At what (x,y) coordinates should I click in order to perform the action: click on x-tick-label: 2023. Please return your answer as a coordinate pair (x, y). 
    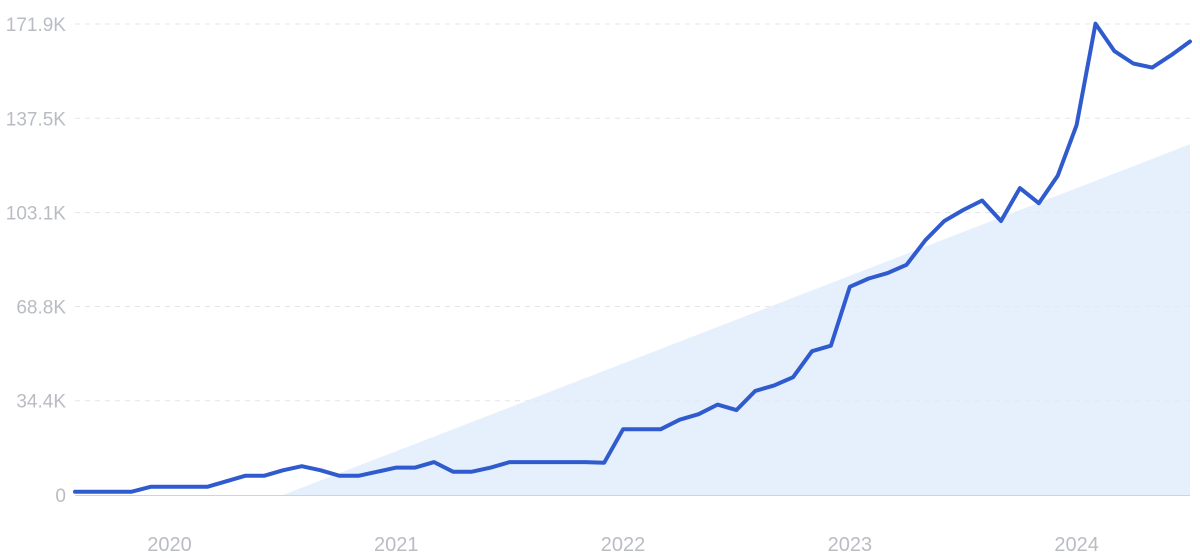
    Looking at the image, I should click on (850, 545).